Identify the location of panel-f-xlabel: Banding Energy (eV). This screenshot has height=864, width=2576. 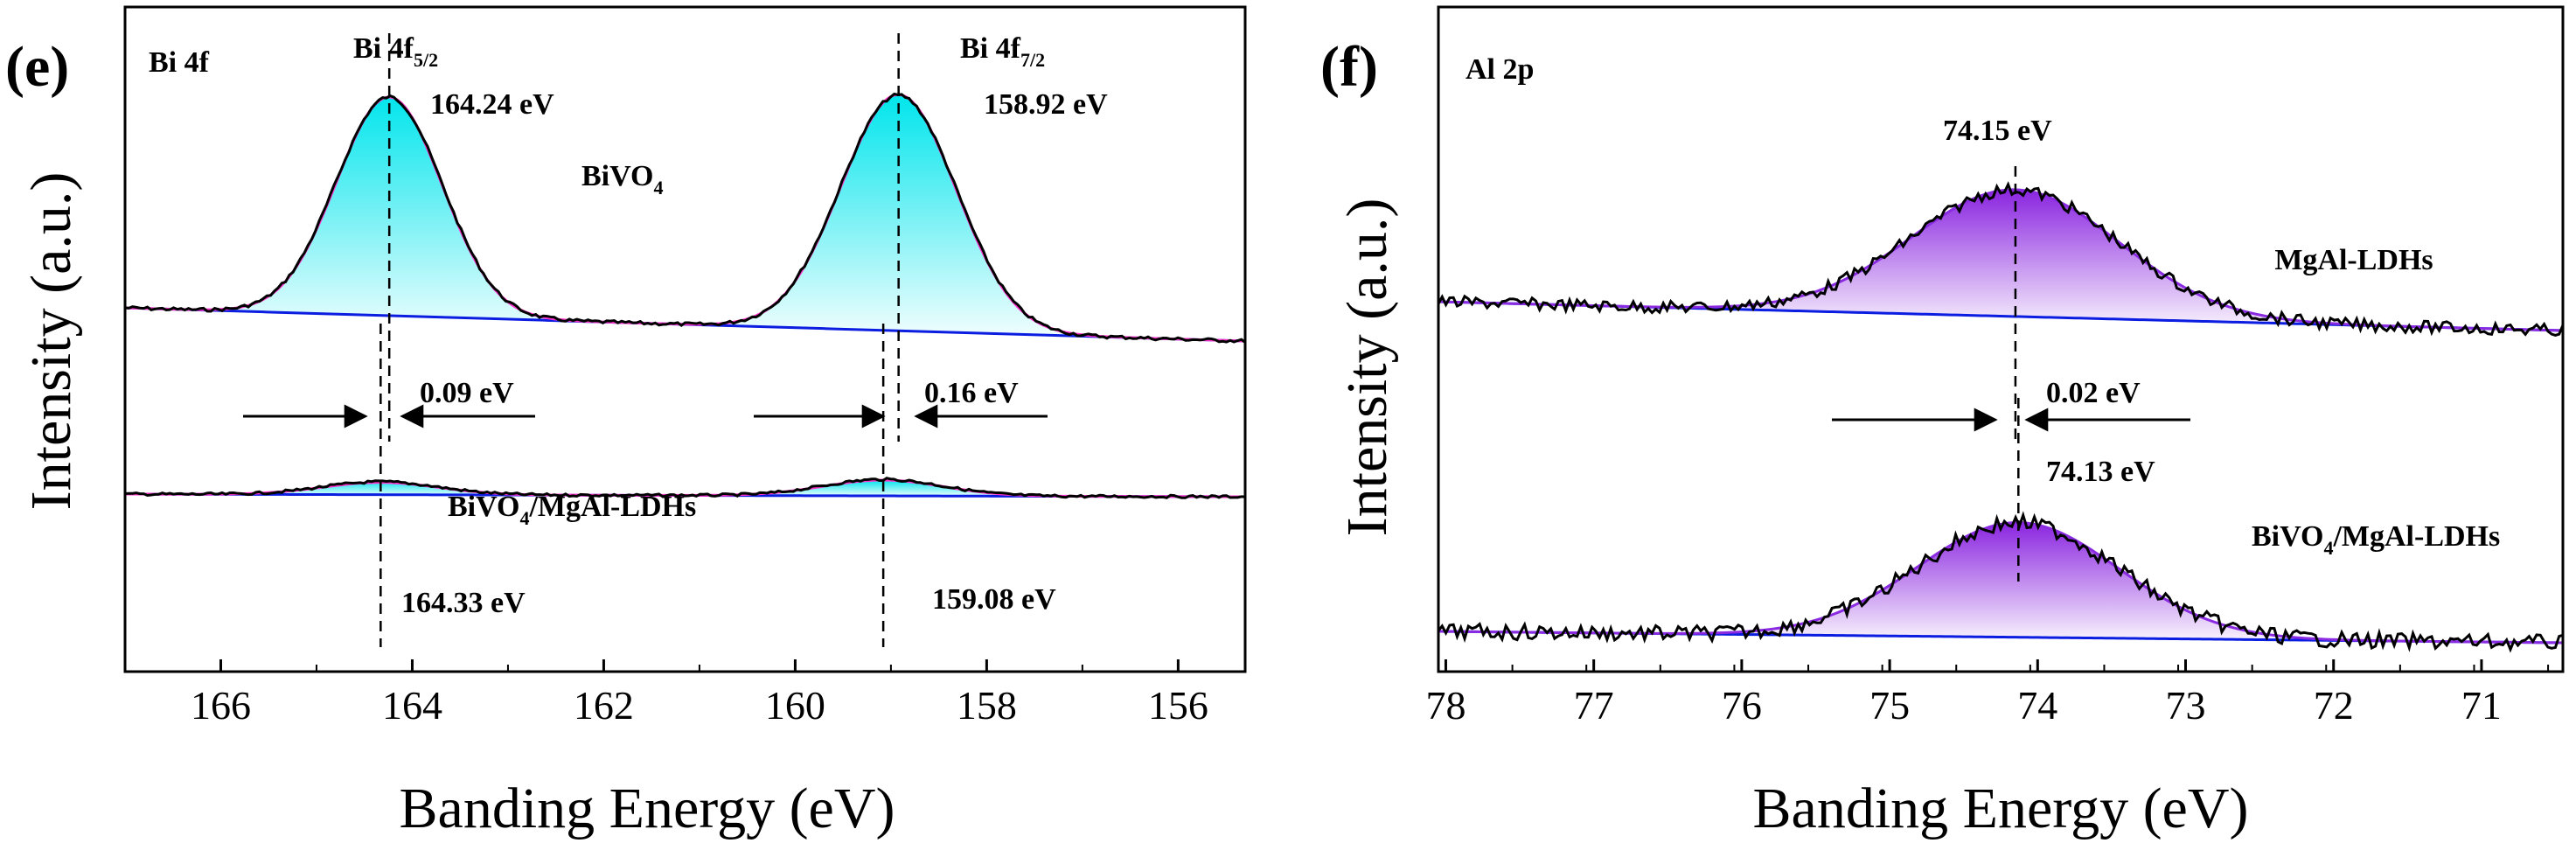
(2001, 809).